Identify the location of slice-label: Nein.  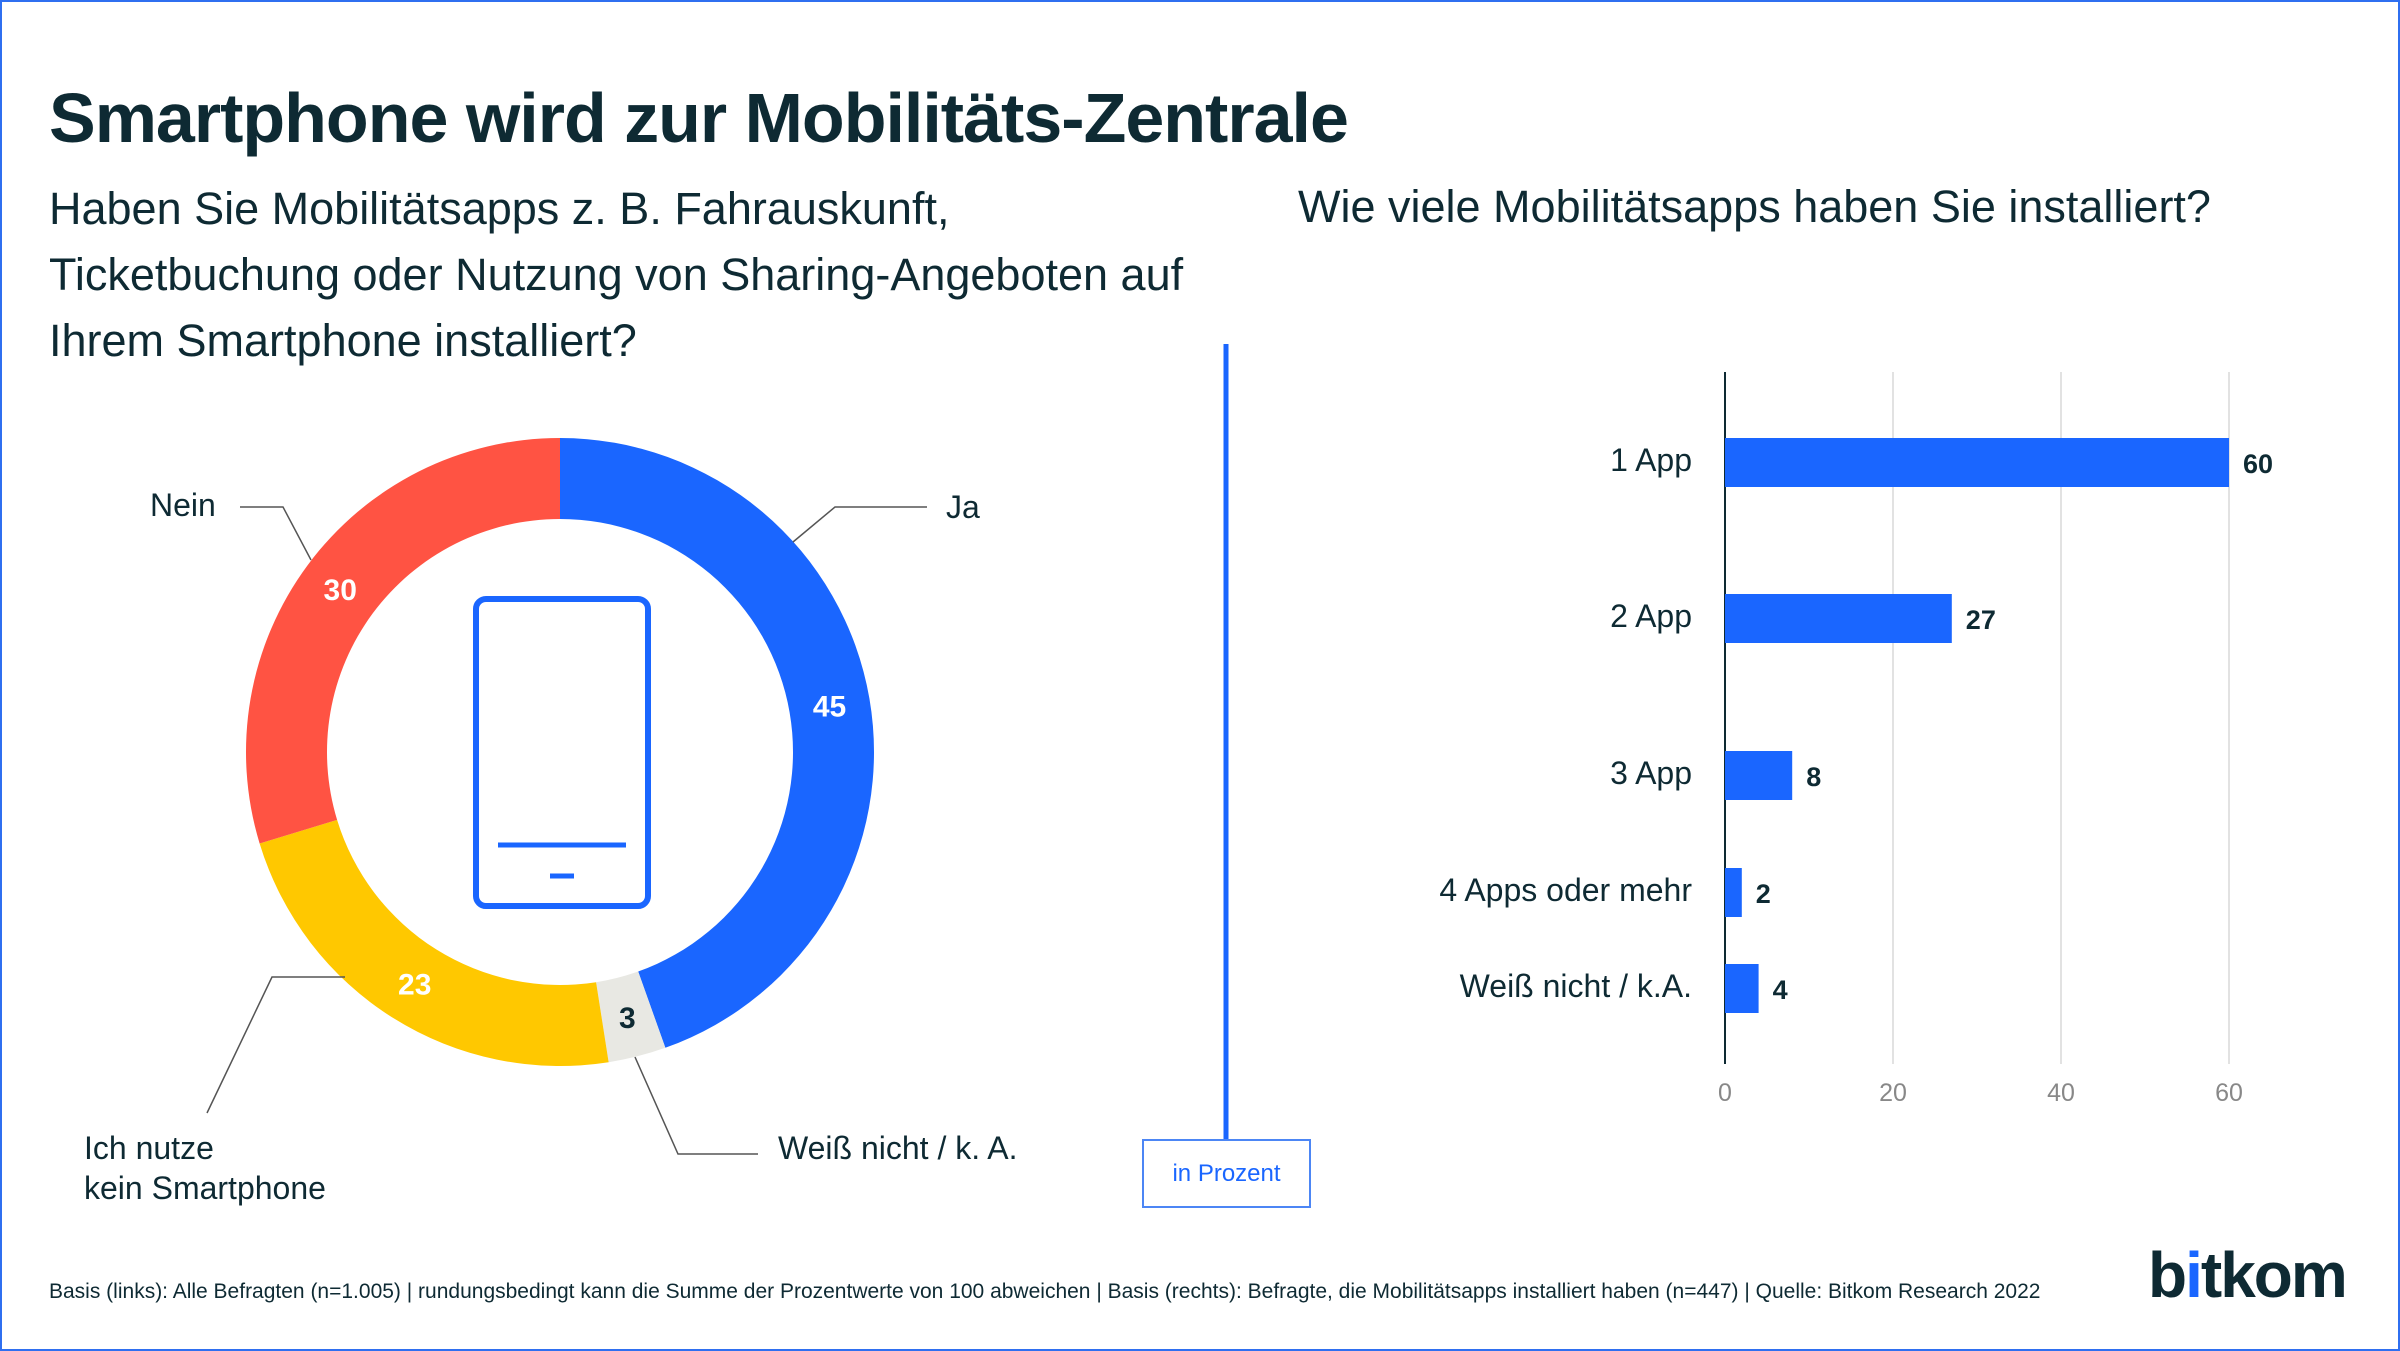
(183, 505).